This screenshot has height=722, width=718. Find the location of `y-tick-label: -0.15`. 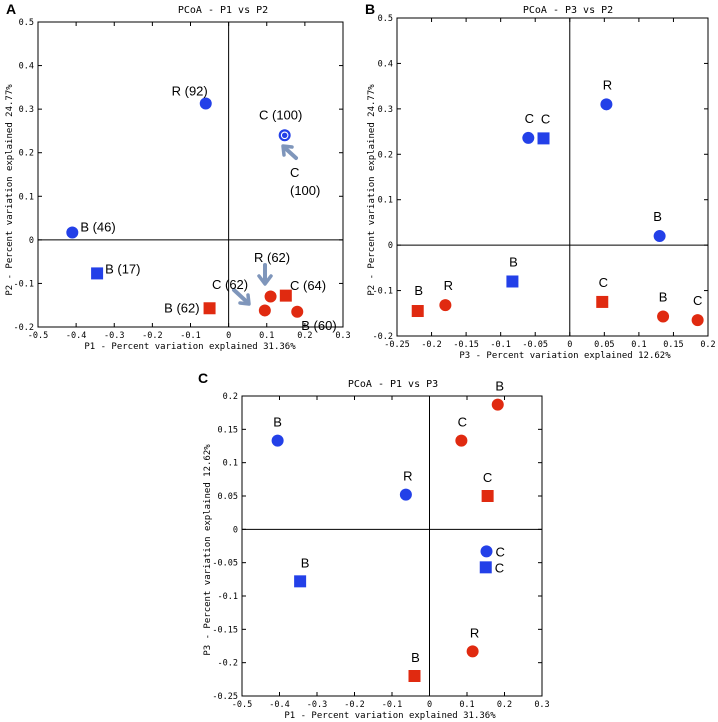

y-tick-label: -0.15 is located at coordinates (225, 630).